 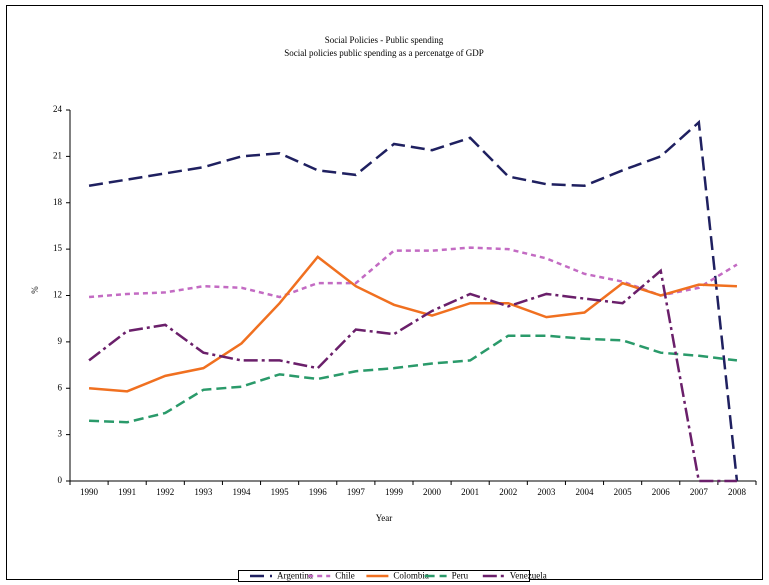 I want to click on x-tick-label: 2007, so click(x=699, y=492).